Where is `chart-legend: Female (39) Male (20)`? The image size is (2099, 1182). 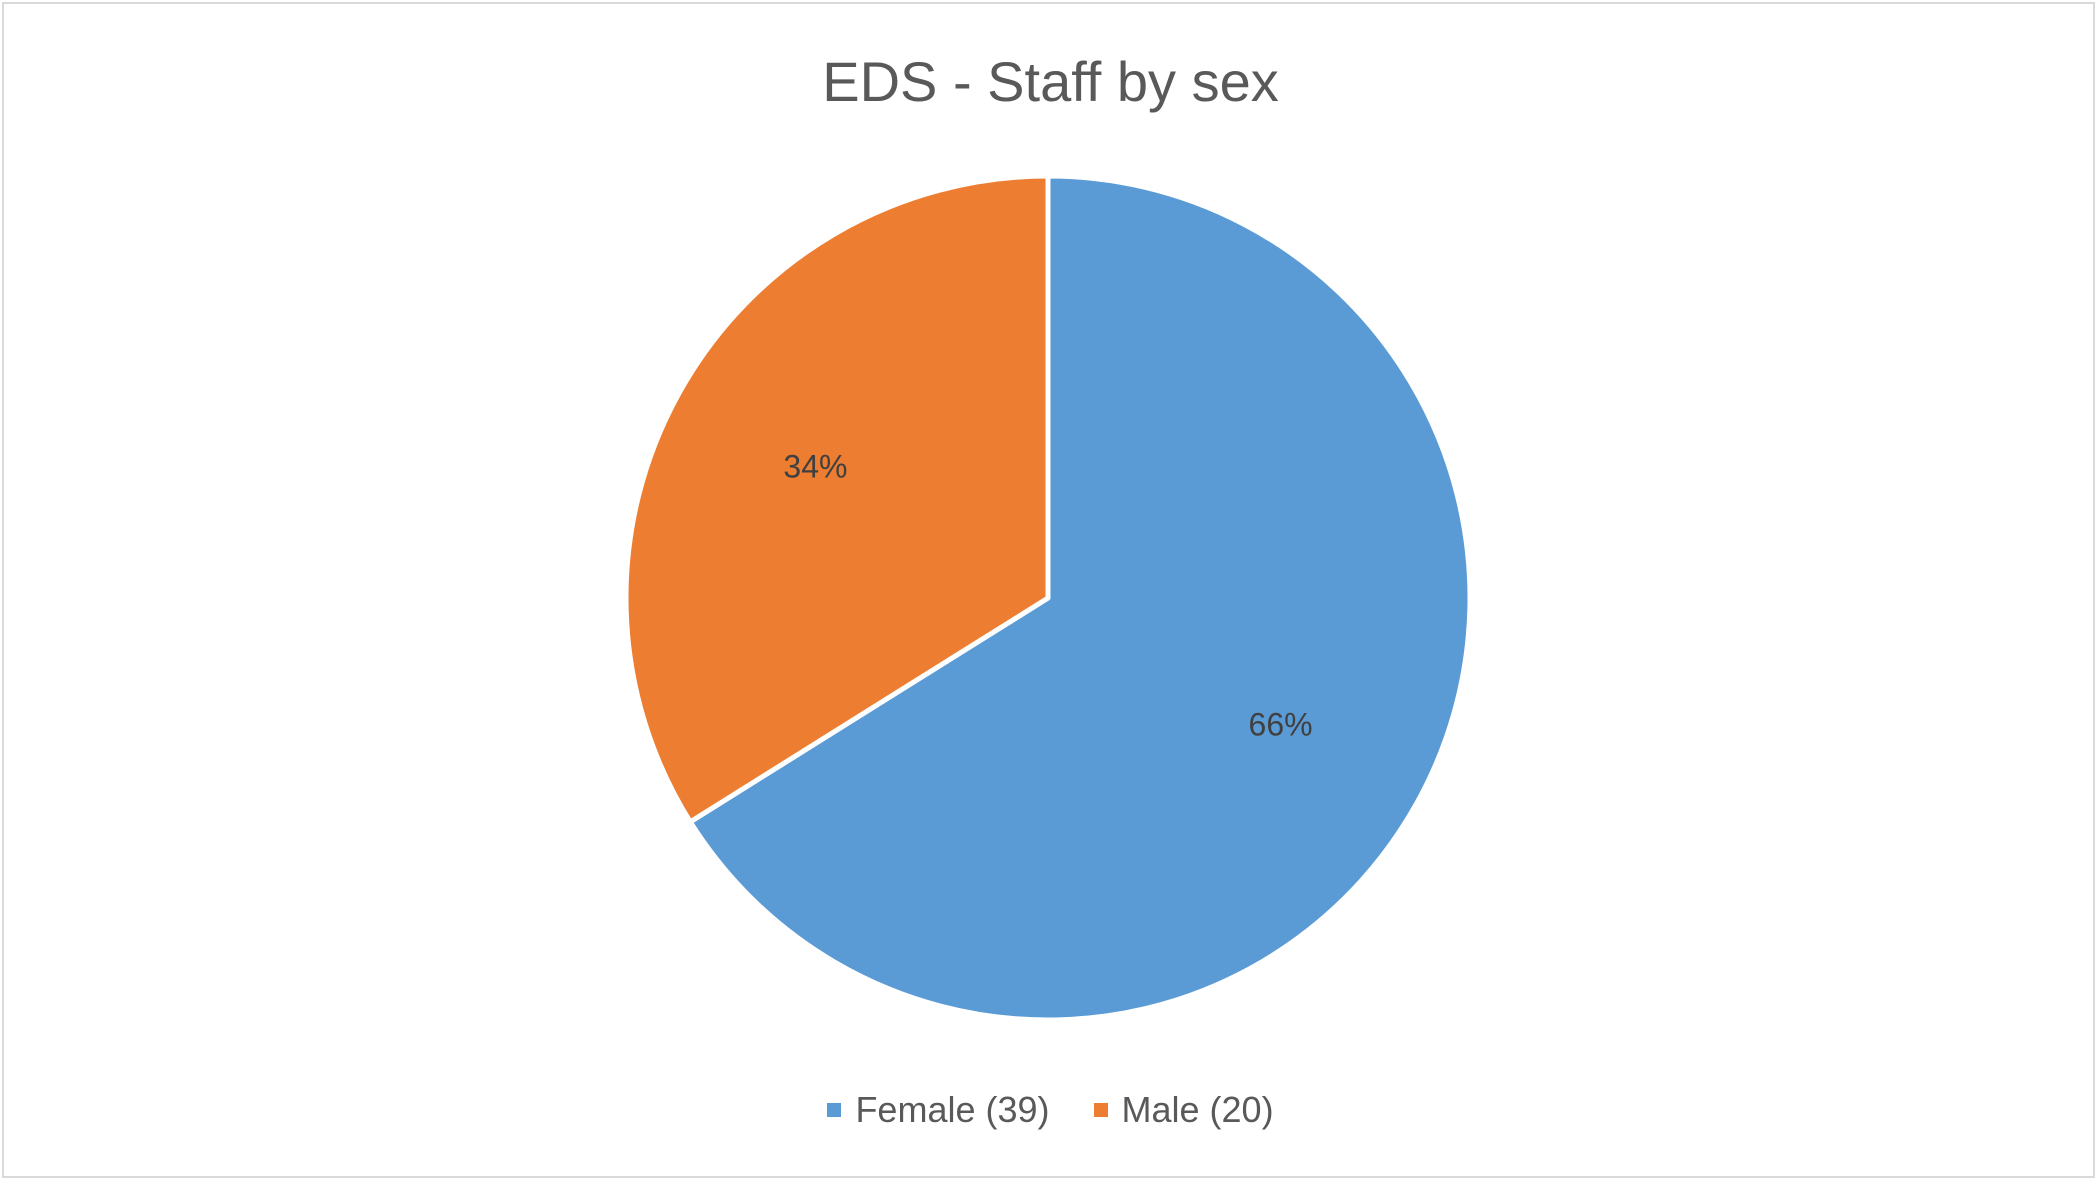
chart-legend: Female (39) Male (20) is located at coordinates (1050, 1110).